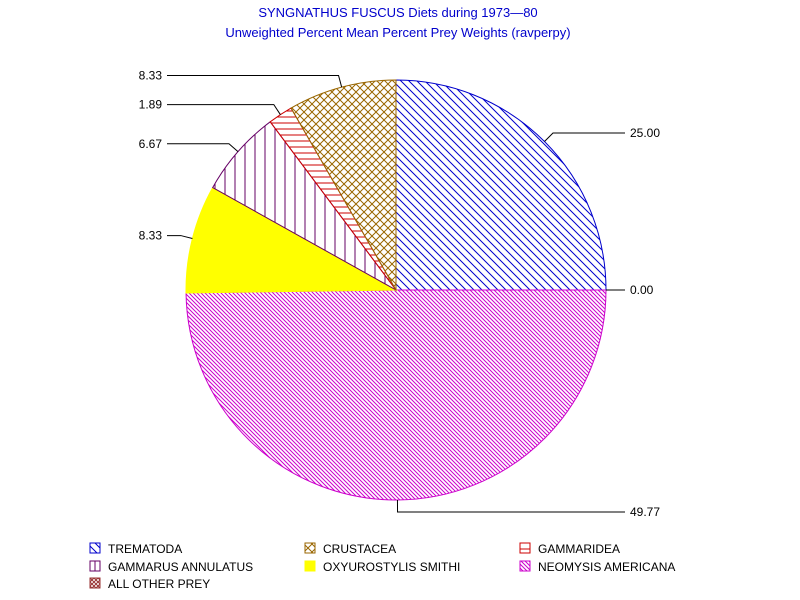 This screenshot has height=600, width=800. I want to click on legend-swatch-gammaridea, so click(525, 548).